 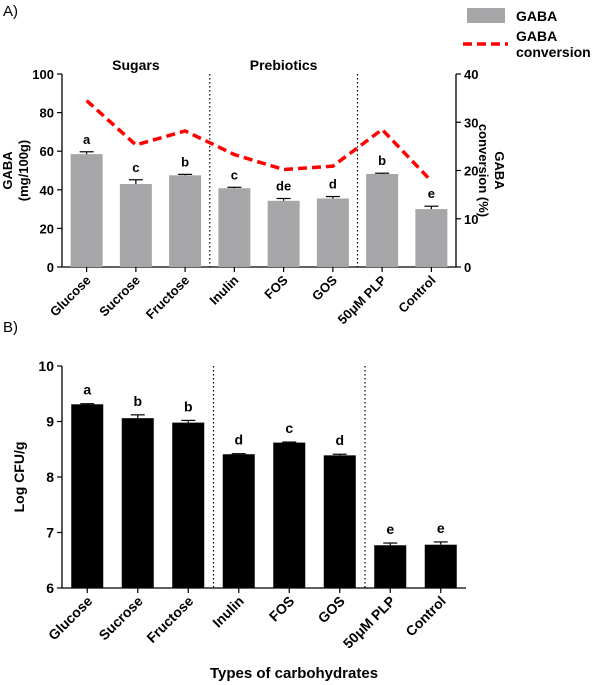 I want to click on right-y-axis-title: GABAconversion (%), so click(x=491, y=170).